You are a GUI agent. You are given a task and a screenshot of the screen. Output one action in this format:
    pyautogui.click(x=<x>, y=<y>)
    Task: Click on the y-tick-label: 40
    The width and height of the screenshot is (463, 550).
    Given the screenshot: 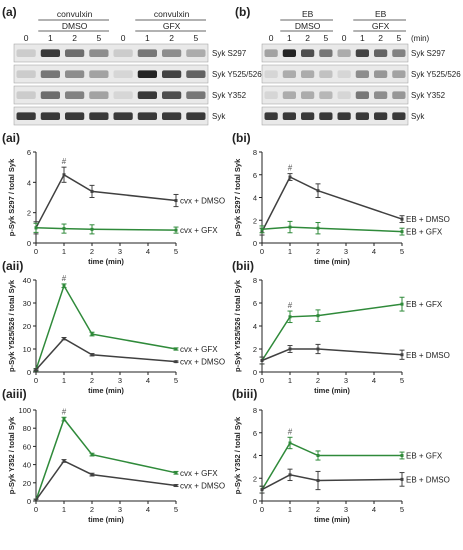 What is the action you would take?
    pyautogui.click(x=27, y=280)
    